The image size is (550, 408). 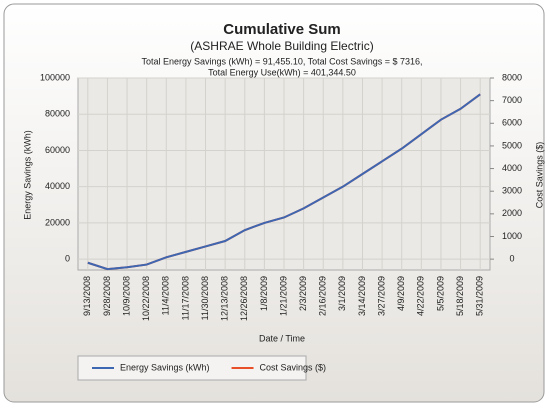 What do you see at coordinates (57, 114) in the screenshot?
I see `y-tick-label: 80000` at bounding box center [57, 114].